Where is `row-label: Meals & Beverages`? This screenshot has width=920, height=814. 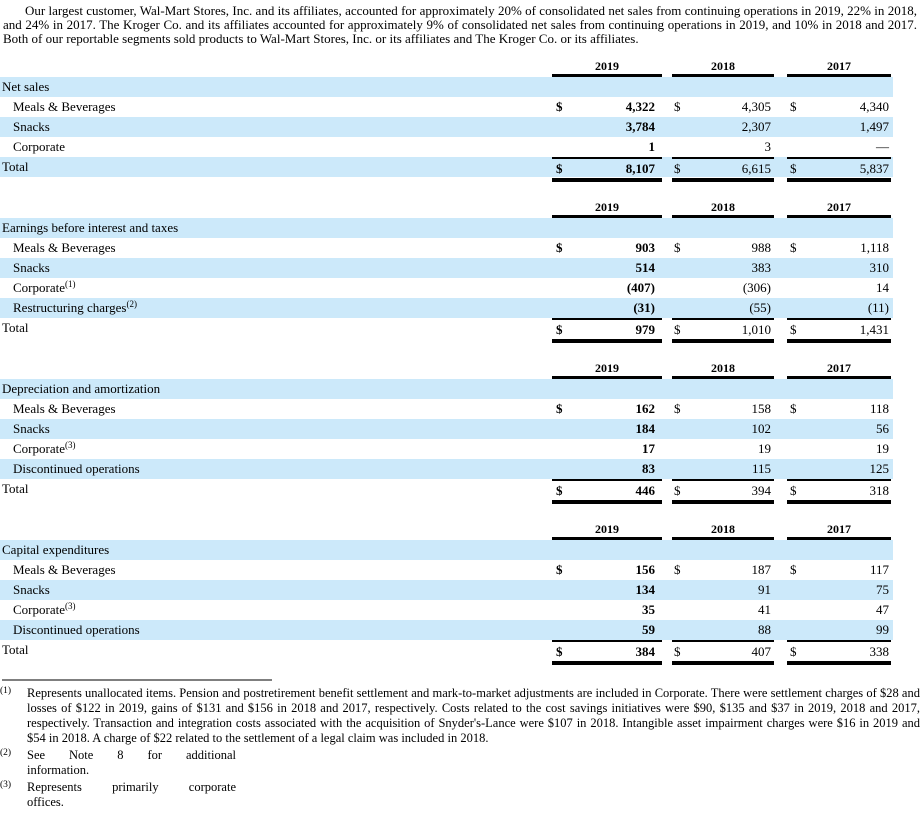
row-label: Meals & Beverages is located at coordinates (276, 570).